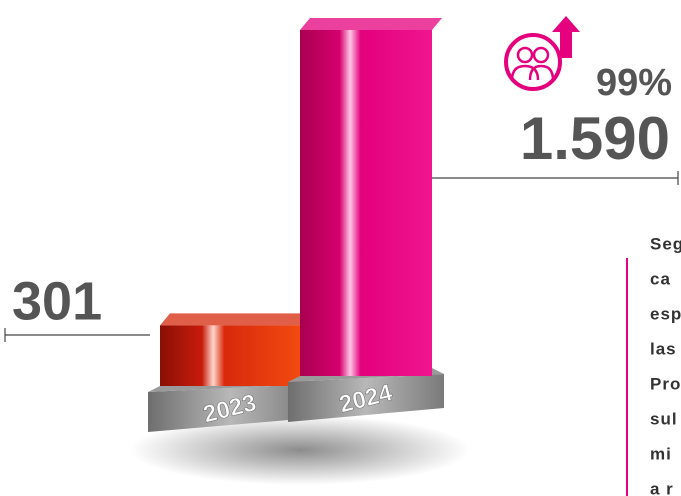 Image resolution: width=681 pixels, height=496 pixels. Describe the element at coordinates (300, 450) in the screenshot. I see `shadow` at that location.